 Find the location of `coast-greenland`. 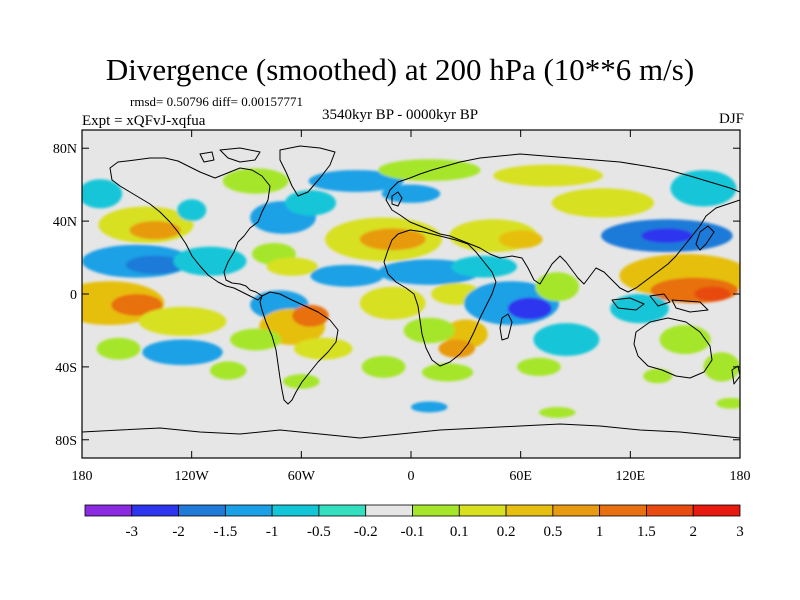

coast-greenland is located at coordinates (307, 171).